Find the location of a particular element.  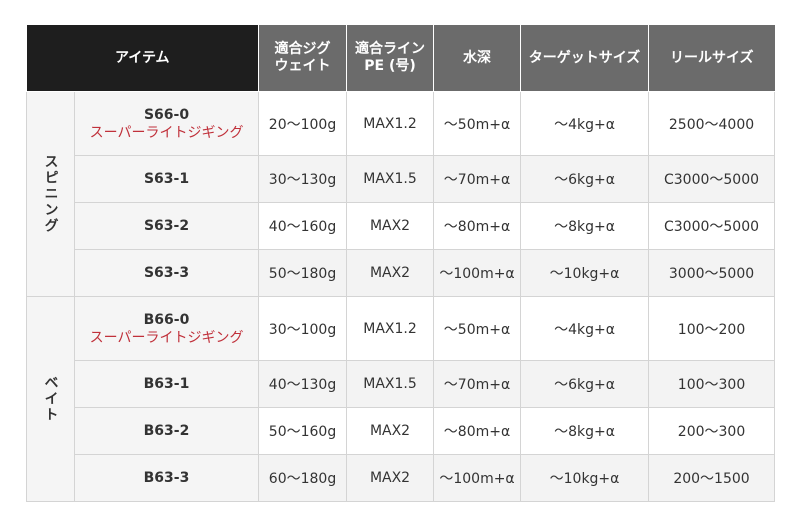

table-row: S63-3 50〜180g MAX2 〜100m+α 〜10kg+α 3000〜5000 is located at coordinates (401, 273).